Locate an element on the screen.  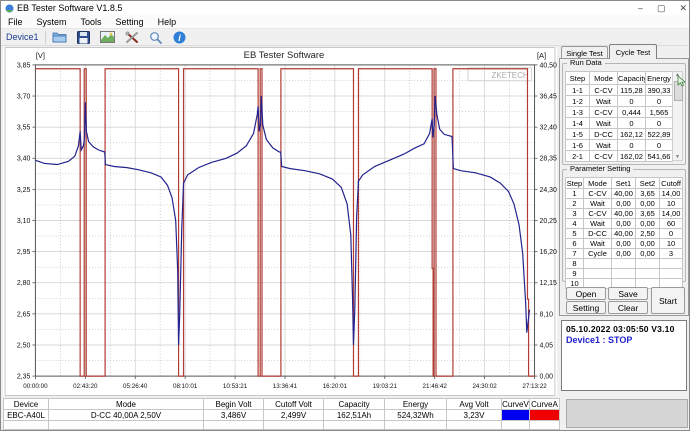
scroll-up-icon: ▲ is located at coordinates (677, 75).